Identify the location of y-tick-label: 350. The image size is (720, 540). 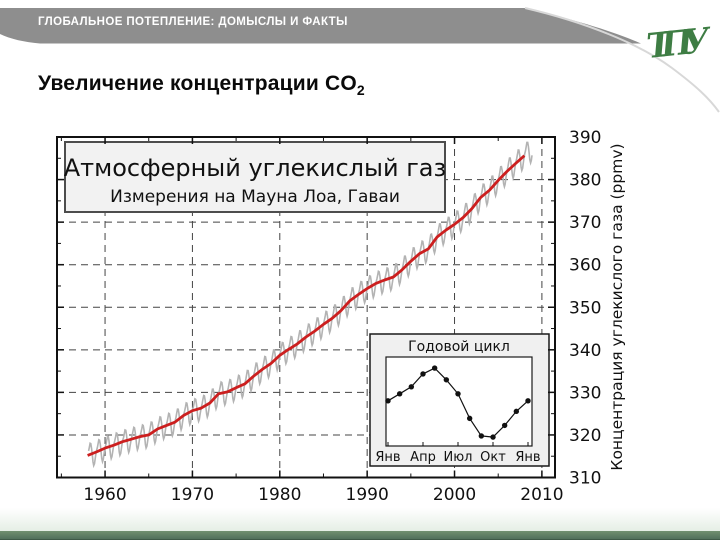
(585, 308).